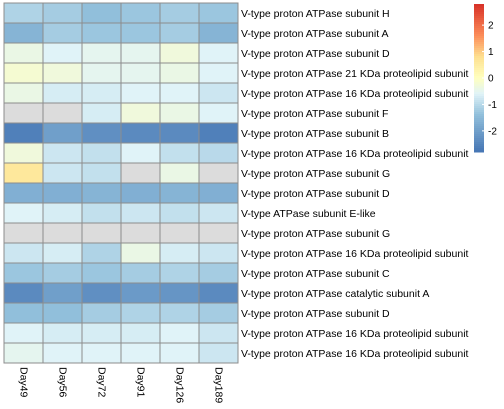 This screenshot has height=409, width=504. What do you see at coordinates (491, 52) in the screenshot?
I see `legend-tick-label: 1` at bounding box center [491, 52].